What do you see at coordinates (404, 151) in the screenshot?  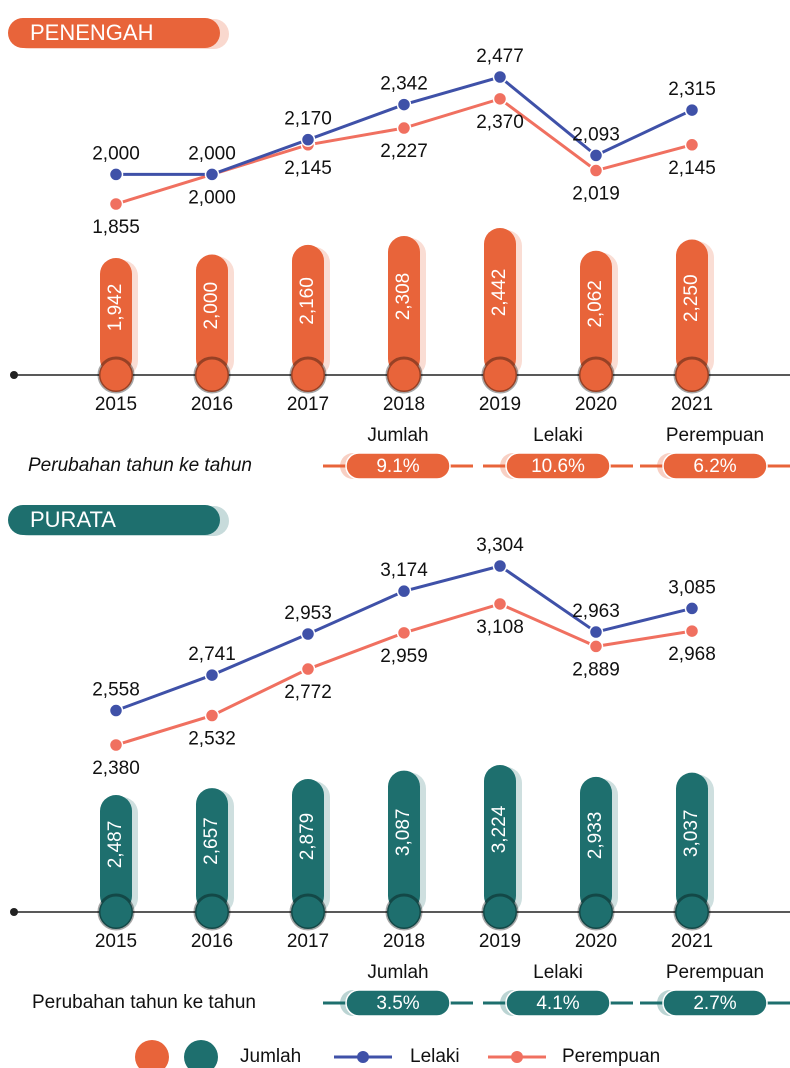 I see `point-label: 2,227` at bounding box center [404, 151].